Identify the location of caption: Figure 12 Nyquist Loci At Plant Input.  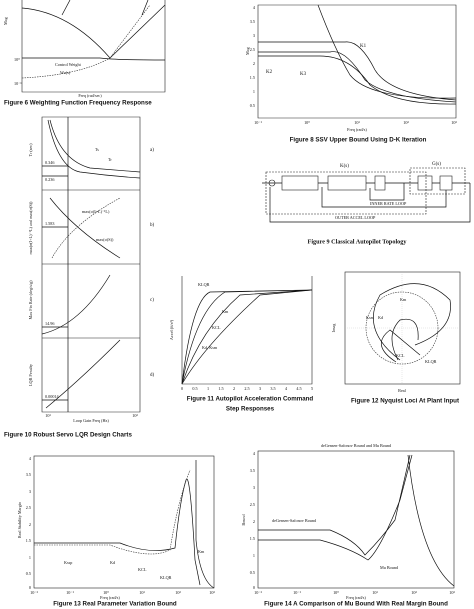
(405, 401).